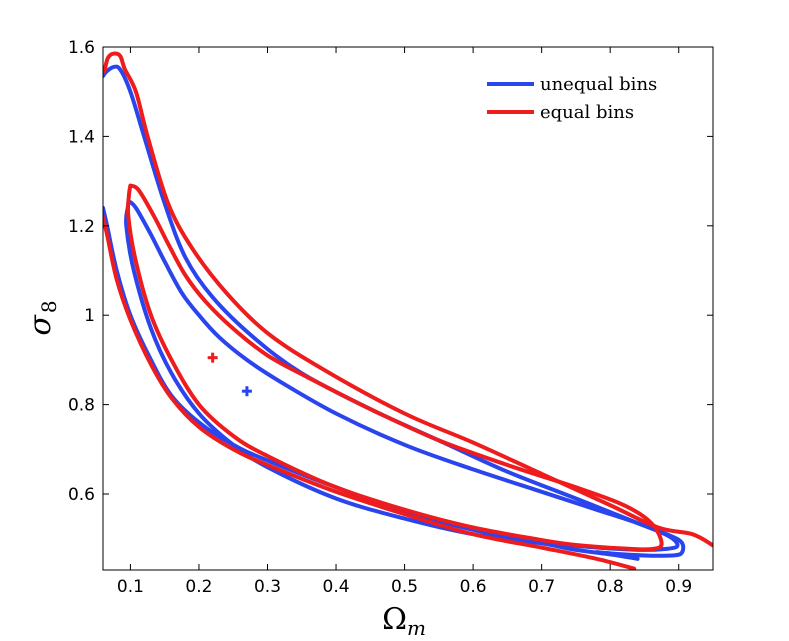 Image resolution: width=789 pixels, height=641 pixels. Describe the element at coordinates (473, 587) in the screenshot. I see `x-tick-label: 0.6` at that location.